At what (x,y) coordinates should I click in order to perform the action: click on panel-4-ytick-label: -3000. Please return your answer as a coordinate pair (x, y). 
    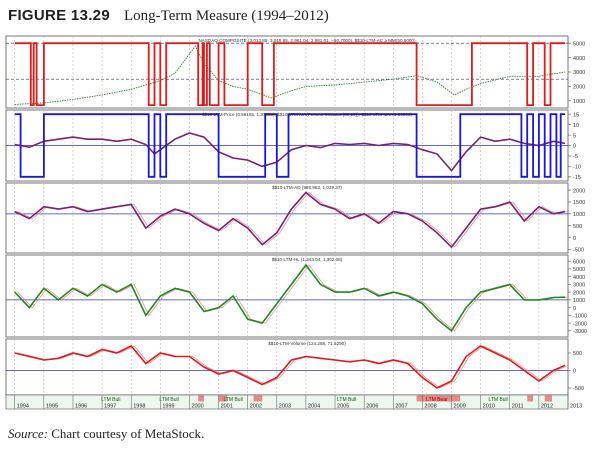
    Looking at the image, I should click on (580, 332).